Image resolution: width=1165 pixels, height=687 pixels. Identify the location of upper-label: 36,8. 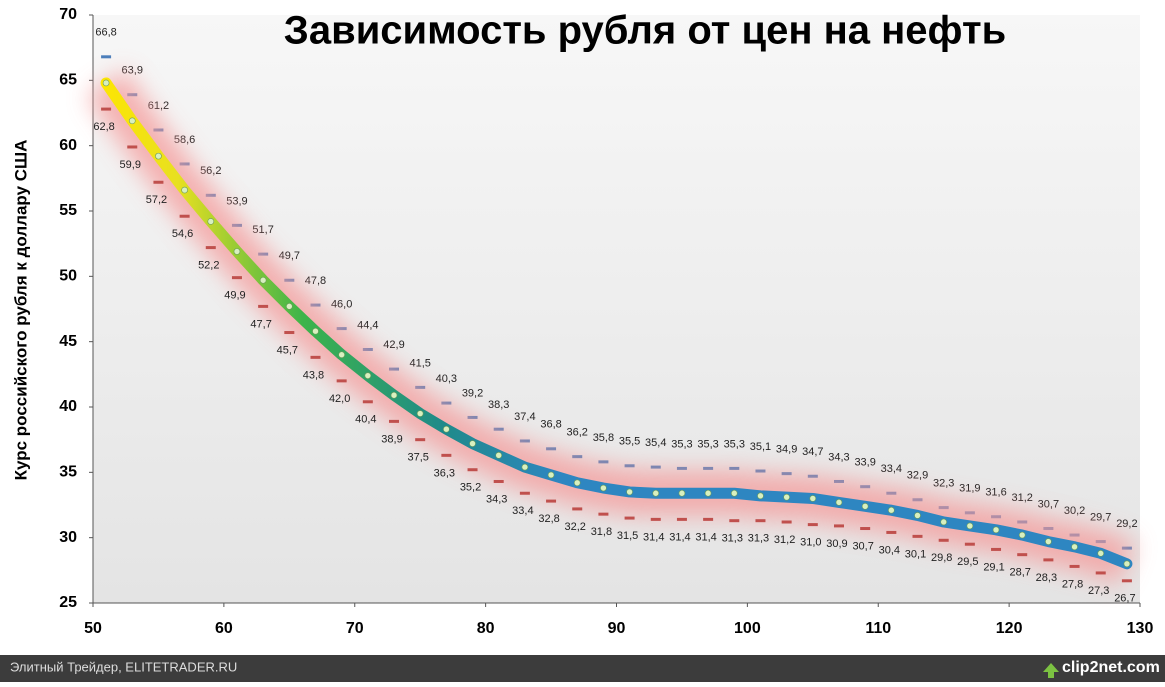
(550, 425).